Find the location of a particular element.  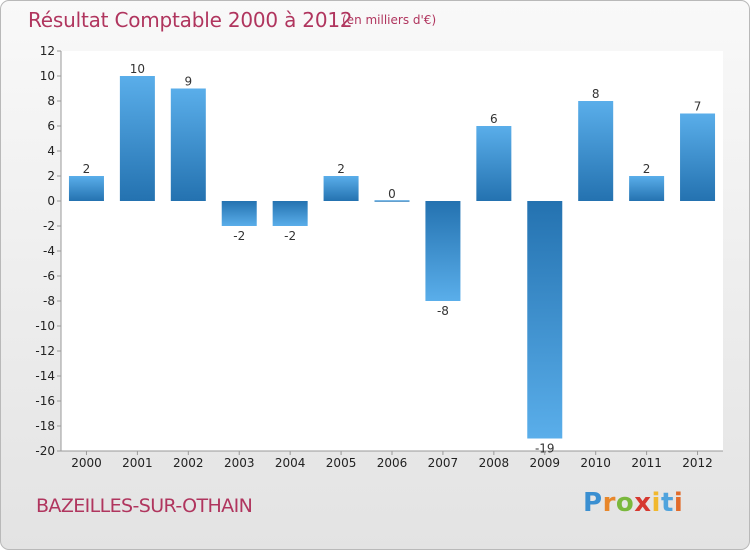

y-tick-label: -4 is located at coordinates (49, 251).